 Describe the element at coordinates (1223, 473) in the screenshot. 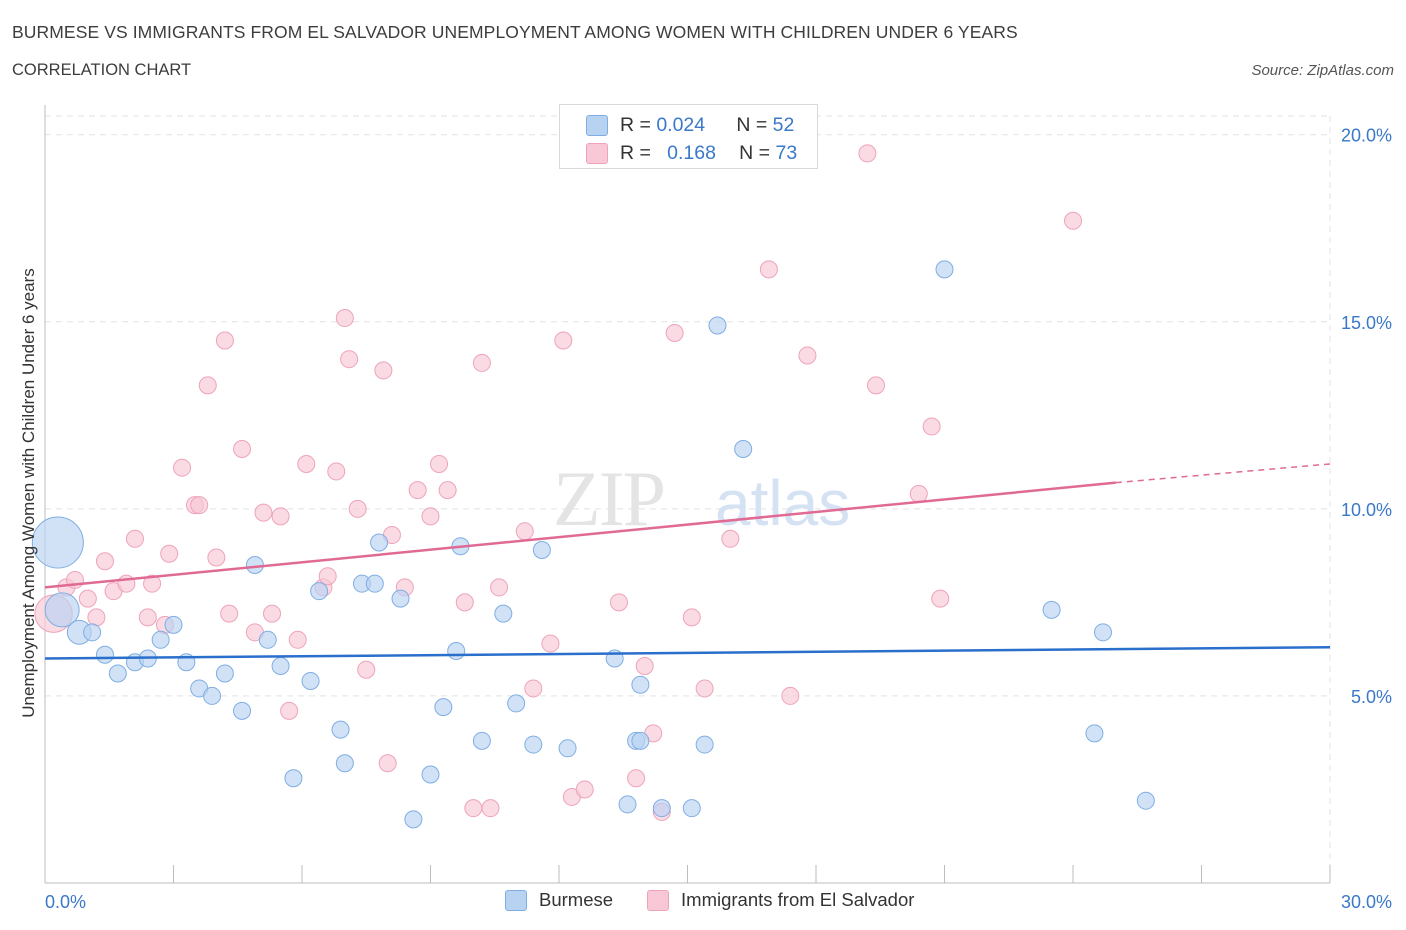

I see `elsalvador-trend-extension` at that location.